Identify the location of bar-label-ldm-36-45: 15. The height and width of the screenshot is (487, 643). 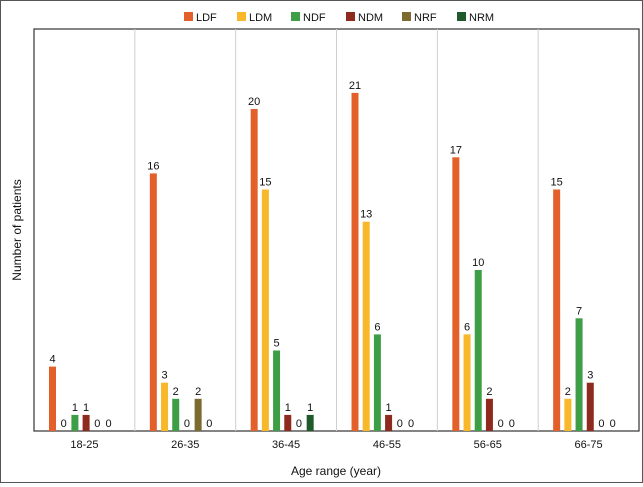
(265, 183).